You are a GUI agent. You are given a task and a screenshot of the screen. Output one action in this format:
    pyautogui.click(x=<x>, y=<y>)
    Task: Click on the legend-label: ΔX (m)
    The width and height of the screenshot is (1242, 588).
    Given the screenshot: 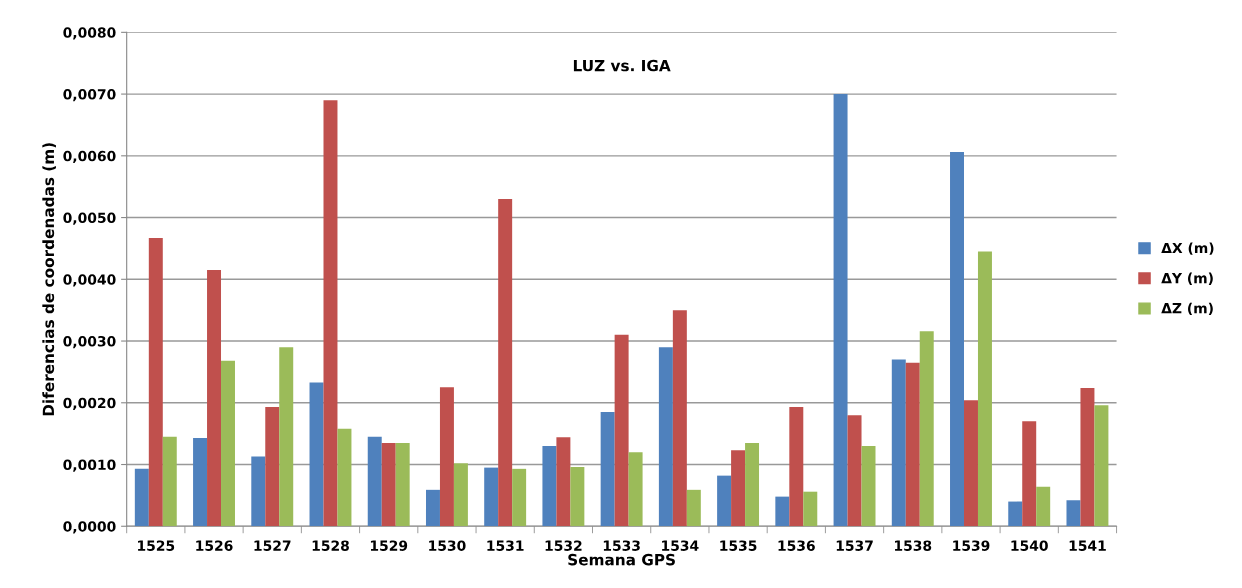 What is the action you would take?
    pyautogui.click(x=1187, y=248)
    